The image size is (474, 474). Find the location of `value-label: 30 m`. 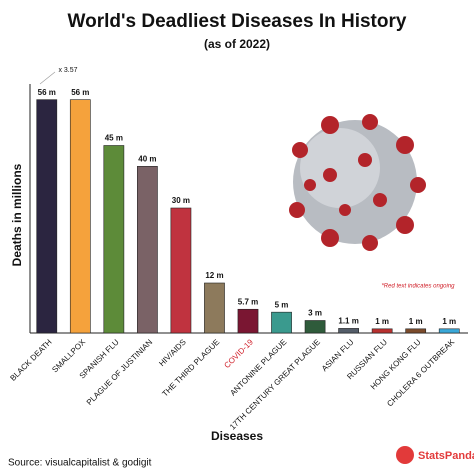

value-label: 30 m is located at coordinates (181, 200).